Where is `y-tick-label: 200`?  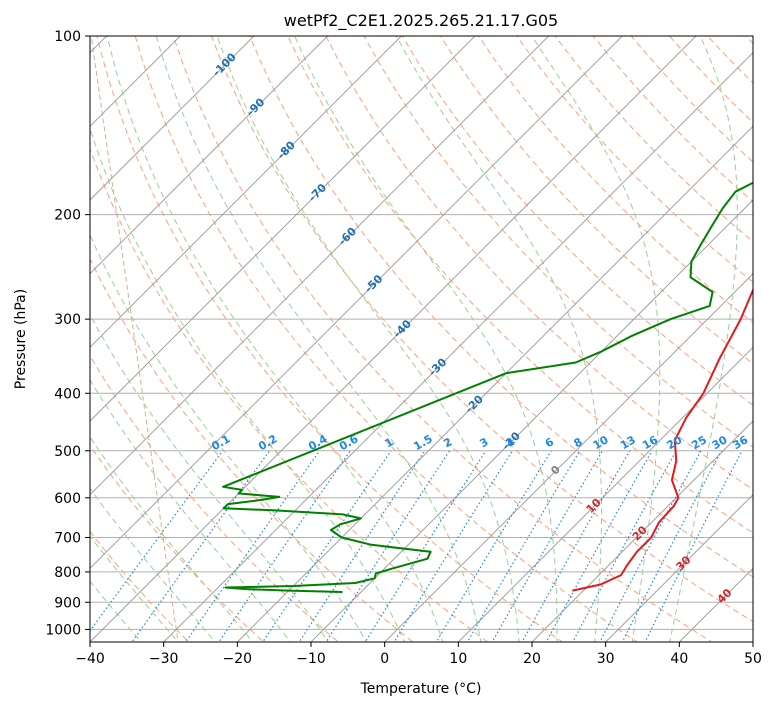
y-tick-label: 200 is located at coordinates (67, 216).